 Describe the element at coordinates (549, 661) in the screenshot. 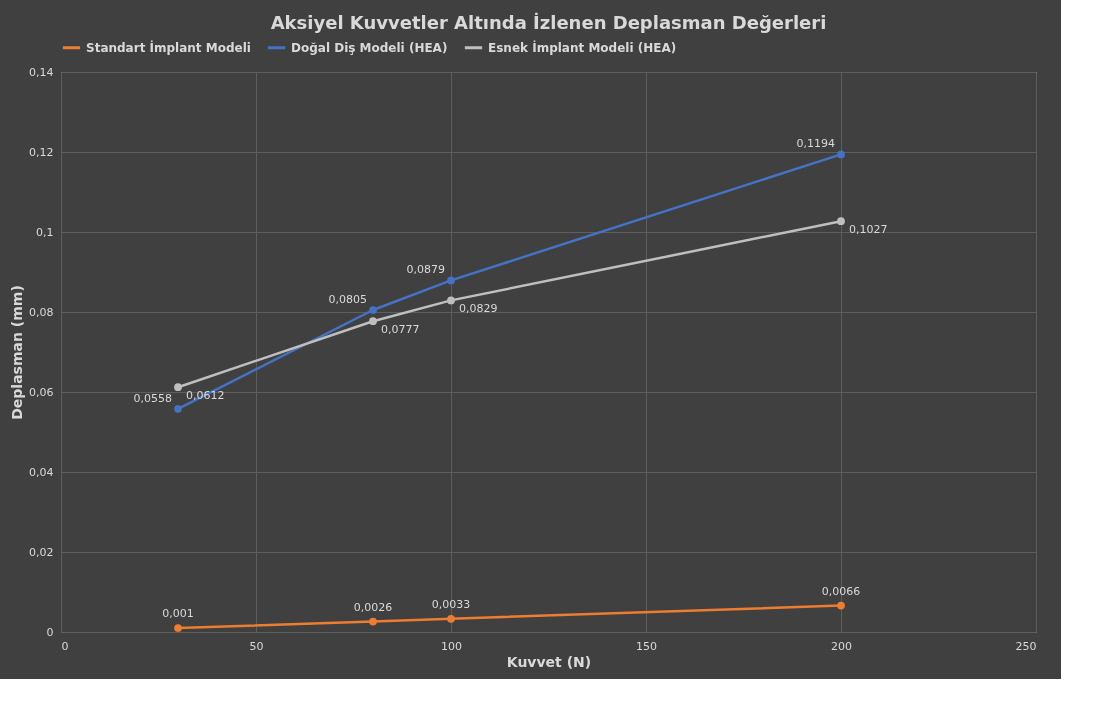

I see `x-axis-title: Kuvvet (N)` at that location.